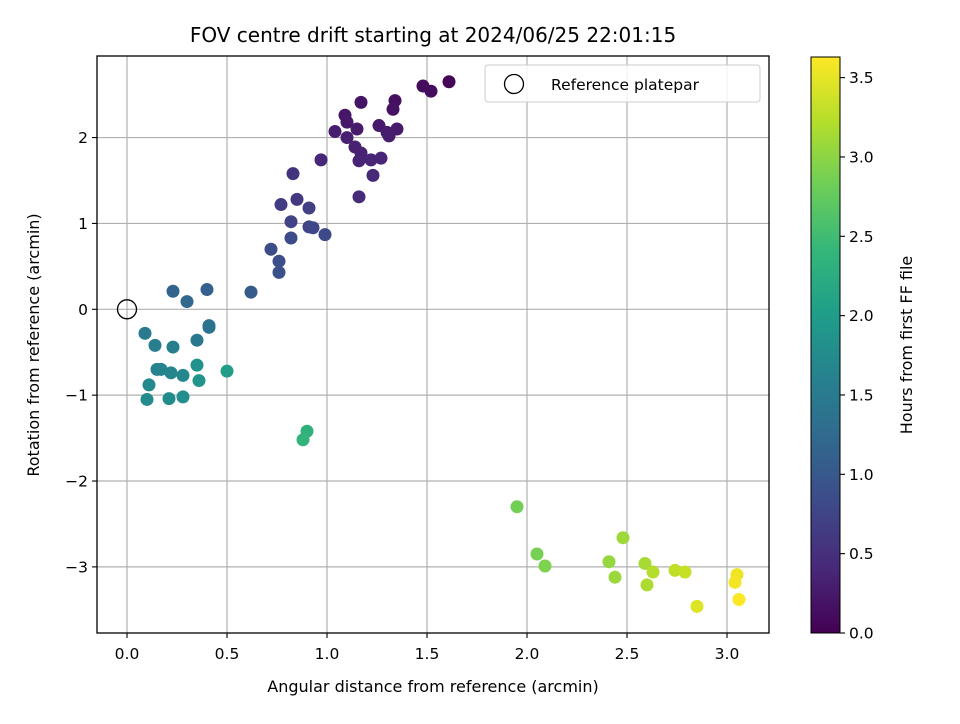  Describe the element at coordinates (861, 316) in the screenshot. I see `colorbar-tick-label: 2.0` at that location.